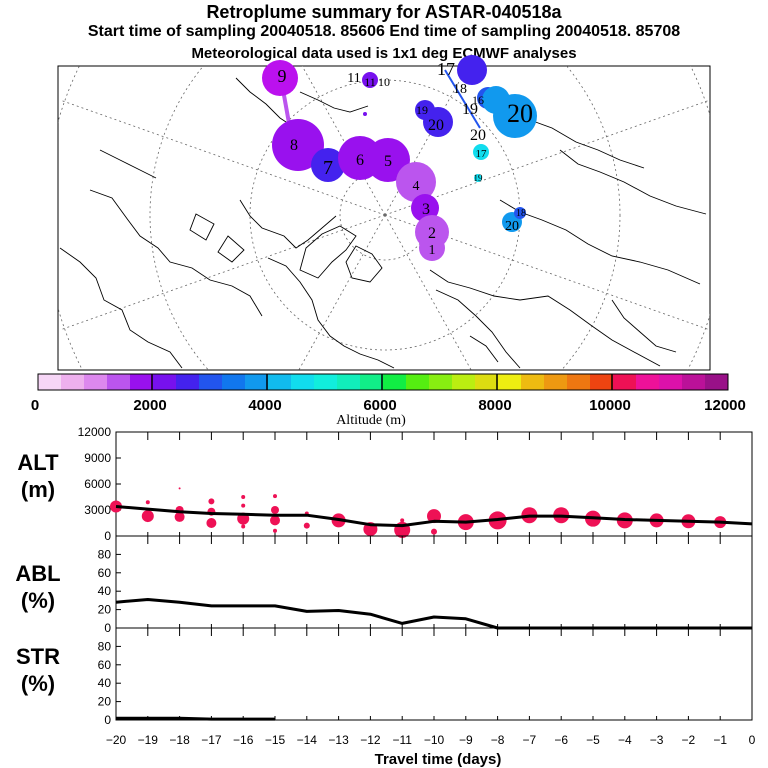  Describe the element at coordinates (149, 405) in the screenshot. I see `colorbar-tick-label: 2000` at that location.